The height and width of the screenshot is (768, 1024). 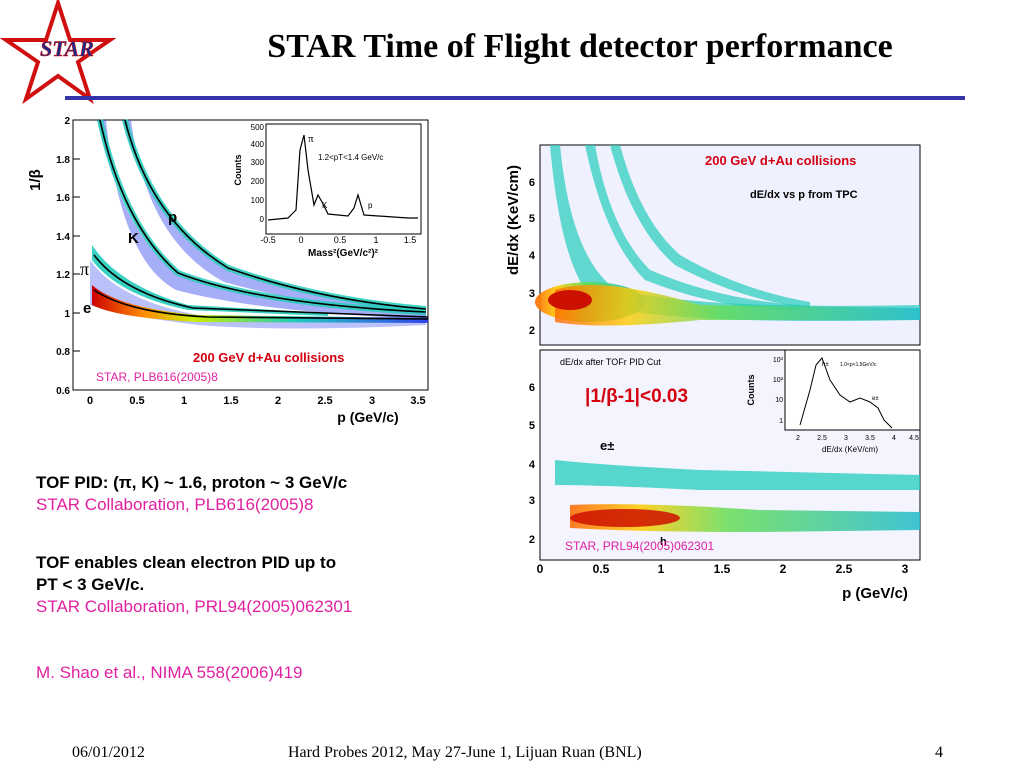 I want to click on inset-x-tick: 0, so click(x=300, y=240).